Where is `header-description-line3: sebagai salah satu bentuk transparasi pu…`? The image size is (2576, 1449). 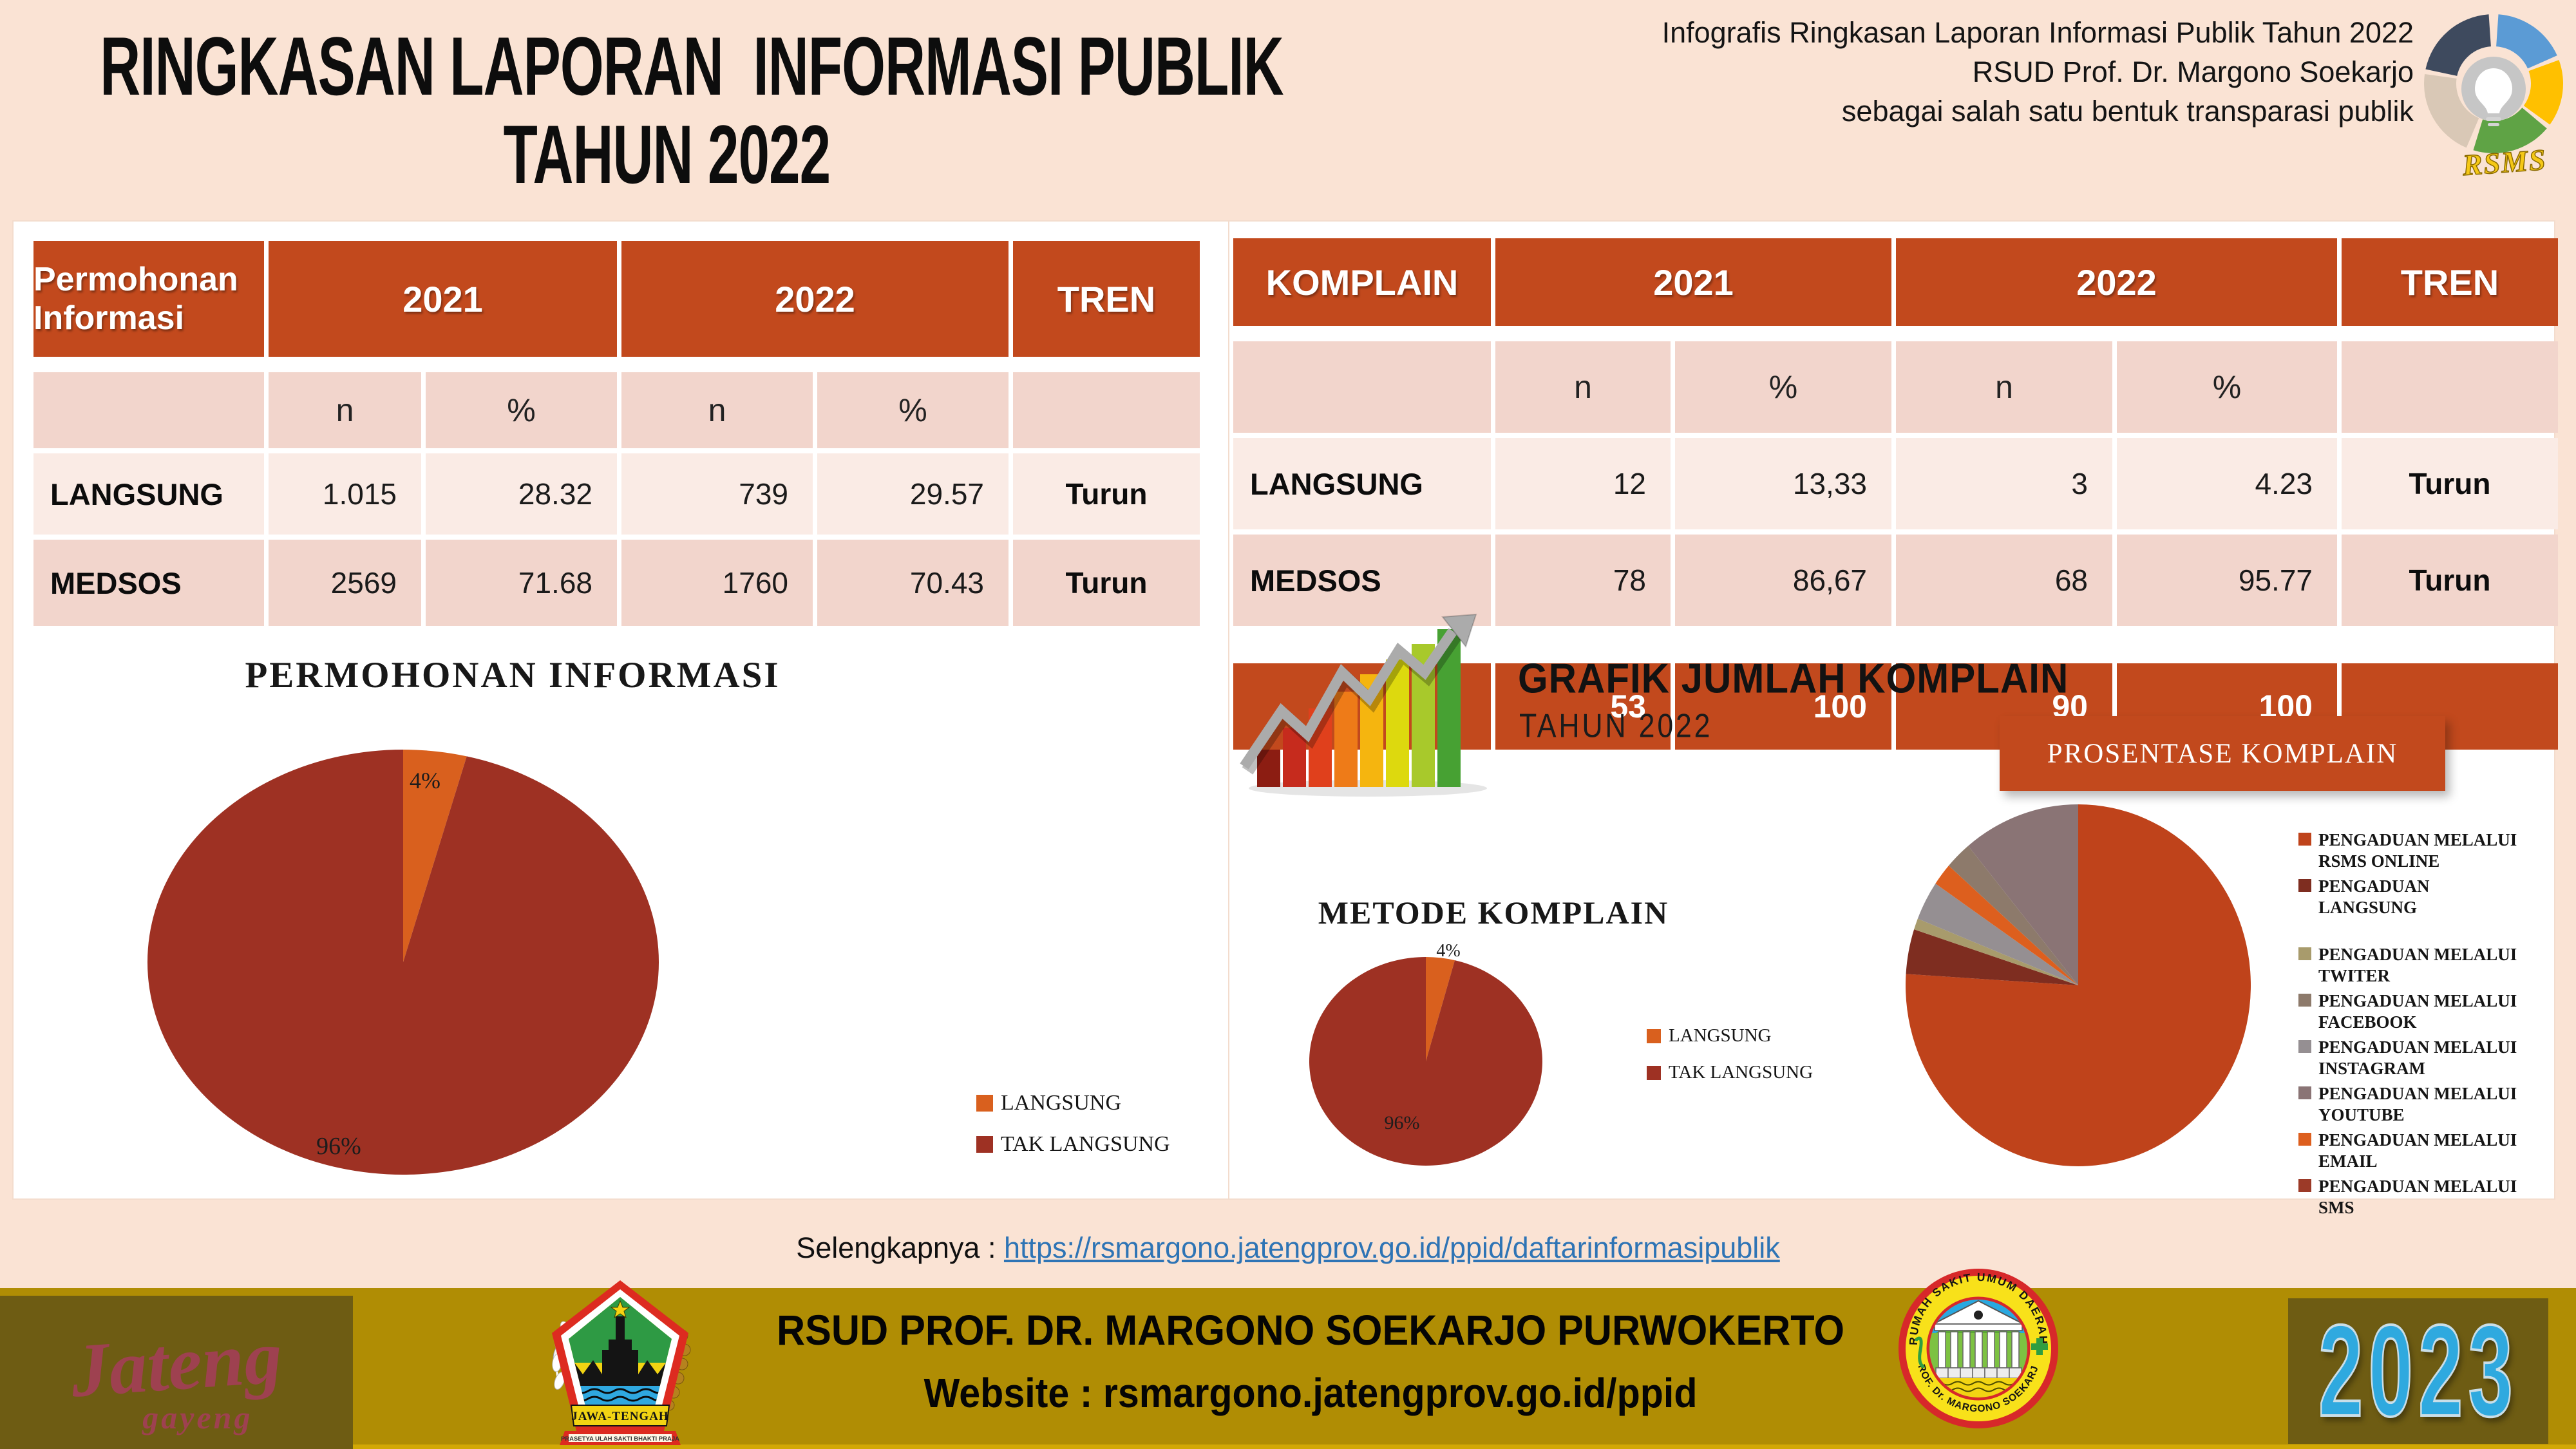 header-description-line3: sebagai salah satu bentuk transparasi pu… is located at coordinates (2127, 112).